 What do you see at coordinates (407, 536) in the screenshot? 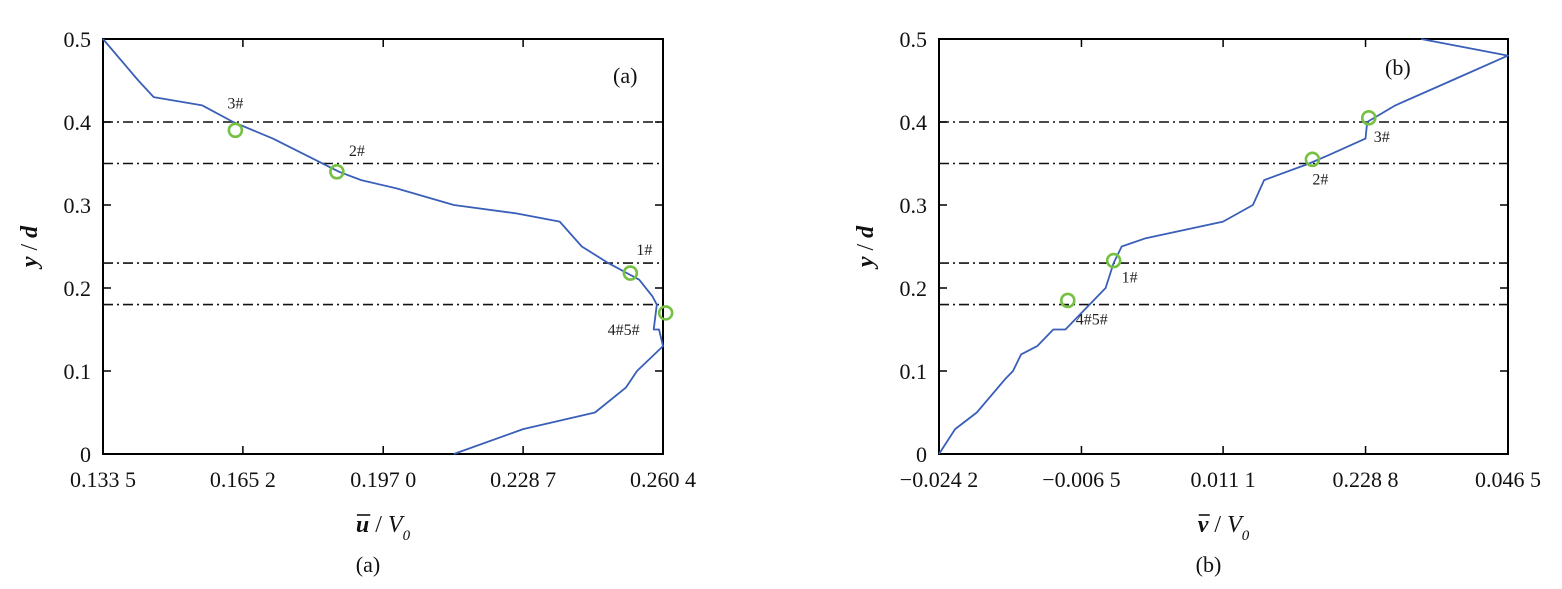
I see `x-axis-subscript-a: 0` at bounding box center [407, 536].